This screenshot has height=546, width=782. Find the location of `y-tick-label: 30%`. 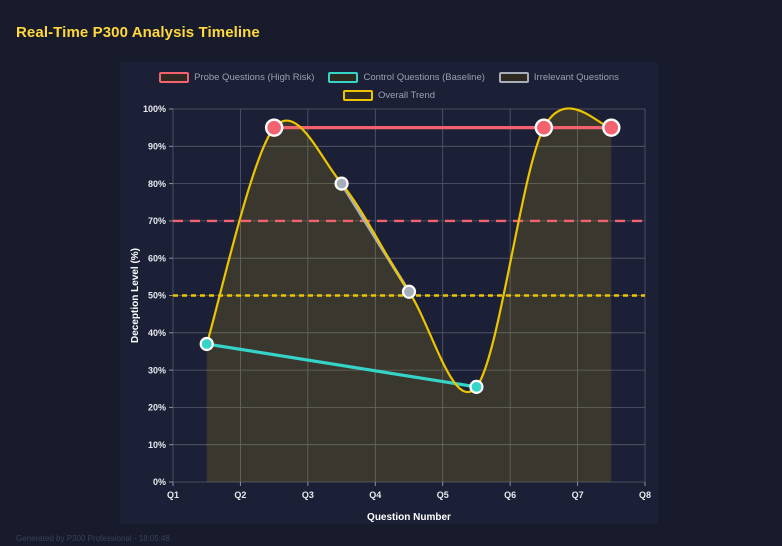

y-tick-label: 30% is located at coordinates (157, 370).